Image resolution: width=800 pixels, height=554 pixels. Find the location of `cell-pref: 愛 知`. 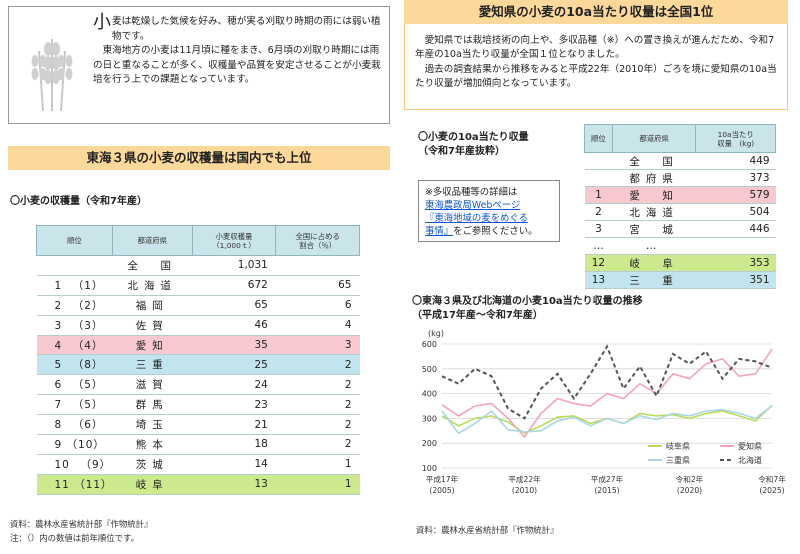

cell-pref: 愛 知 is located at coordinates (654, 195).